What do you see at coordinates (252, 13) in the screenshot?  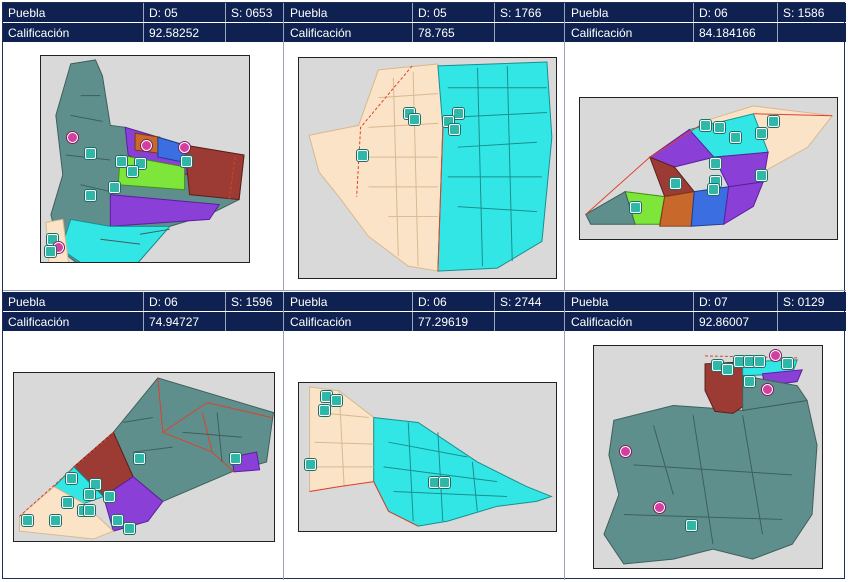 I see `section-label: S: 0653` at bounding box center [252, 13].